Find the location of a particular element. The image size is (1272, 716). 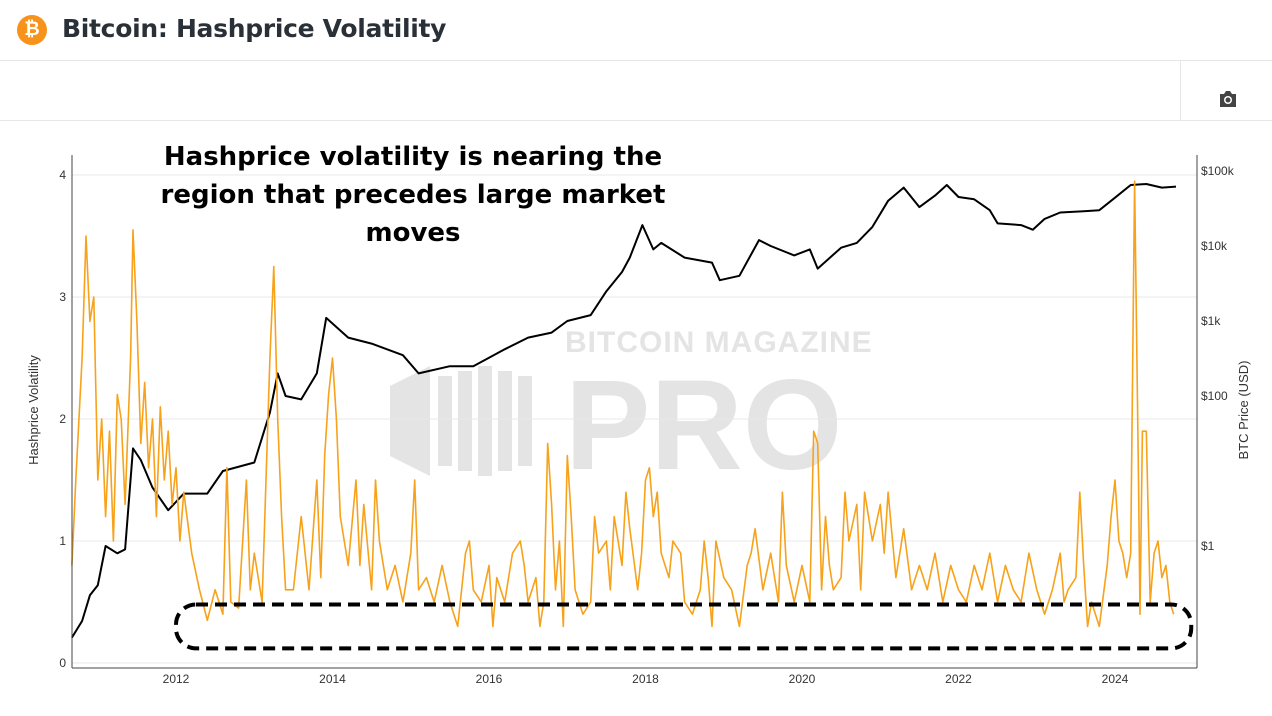

y2-tick-label: $10k is located at coordinates (1214, 246).